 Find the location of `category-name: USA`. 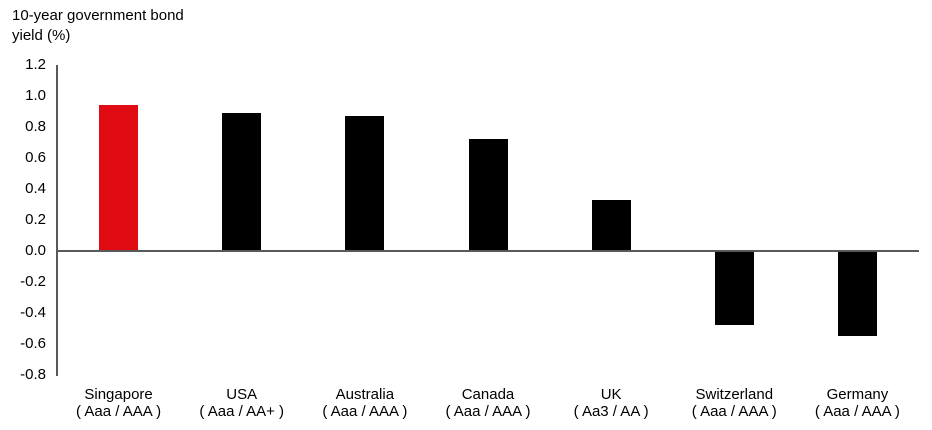

category-name: USA is located at coordinates (242, 394).